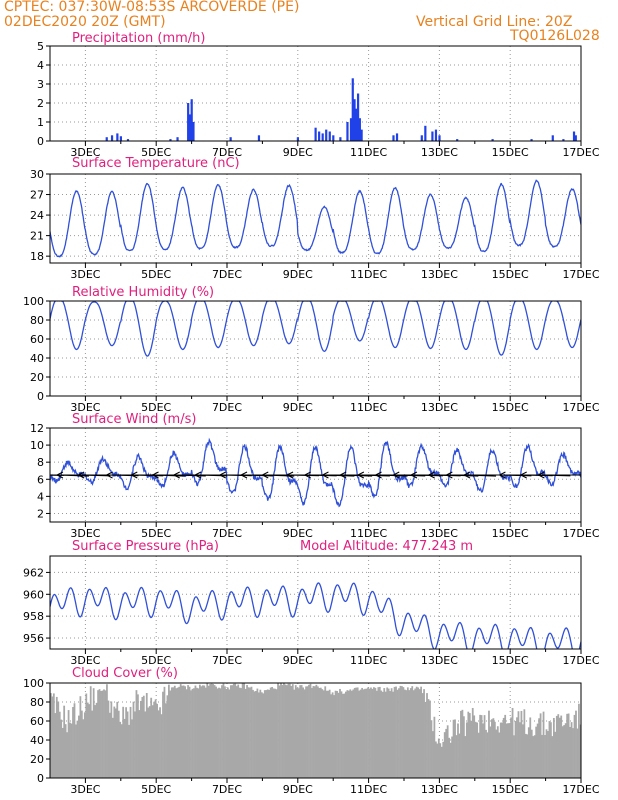 This screenshot has height=800, width=618. I want to click on panel-title: Surface Wind (m/s), so click(134, 419).